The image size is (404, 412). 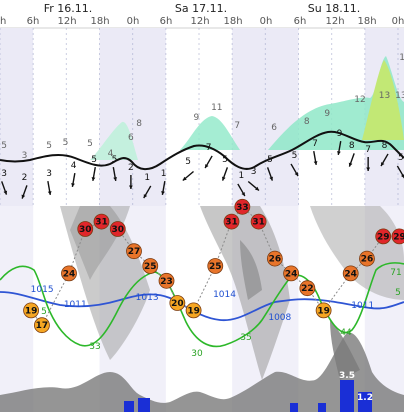 I want to click on pressure-label: 1014, so click(x=224, y=295).